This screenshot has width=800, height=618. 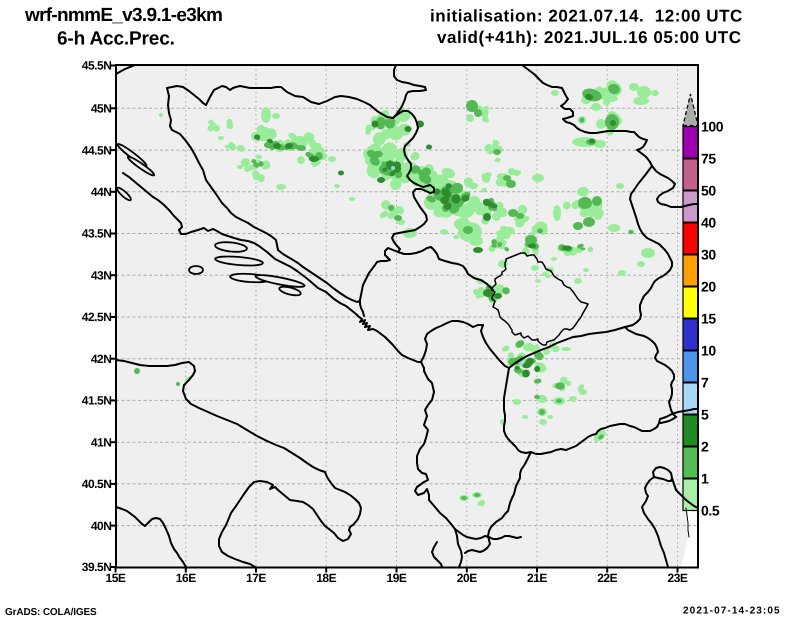 I want to click on svg-text: 7, so click(x=705, y=383).